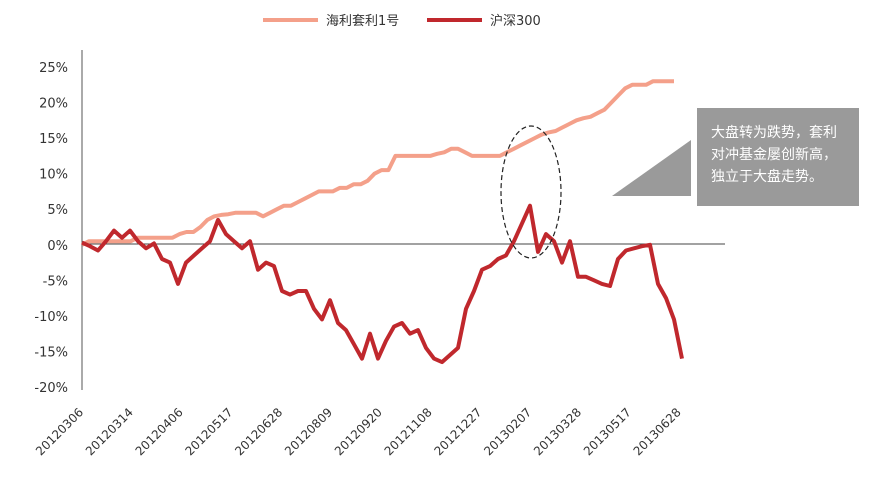 The image size is (880, 480). I want to click on x-tick-label: 20130628, so click(657, 431).